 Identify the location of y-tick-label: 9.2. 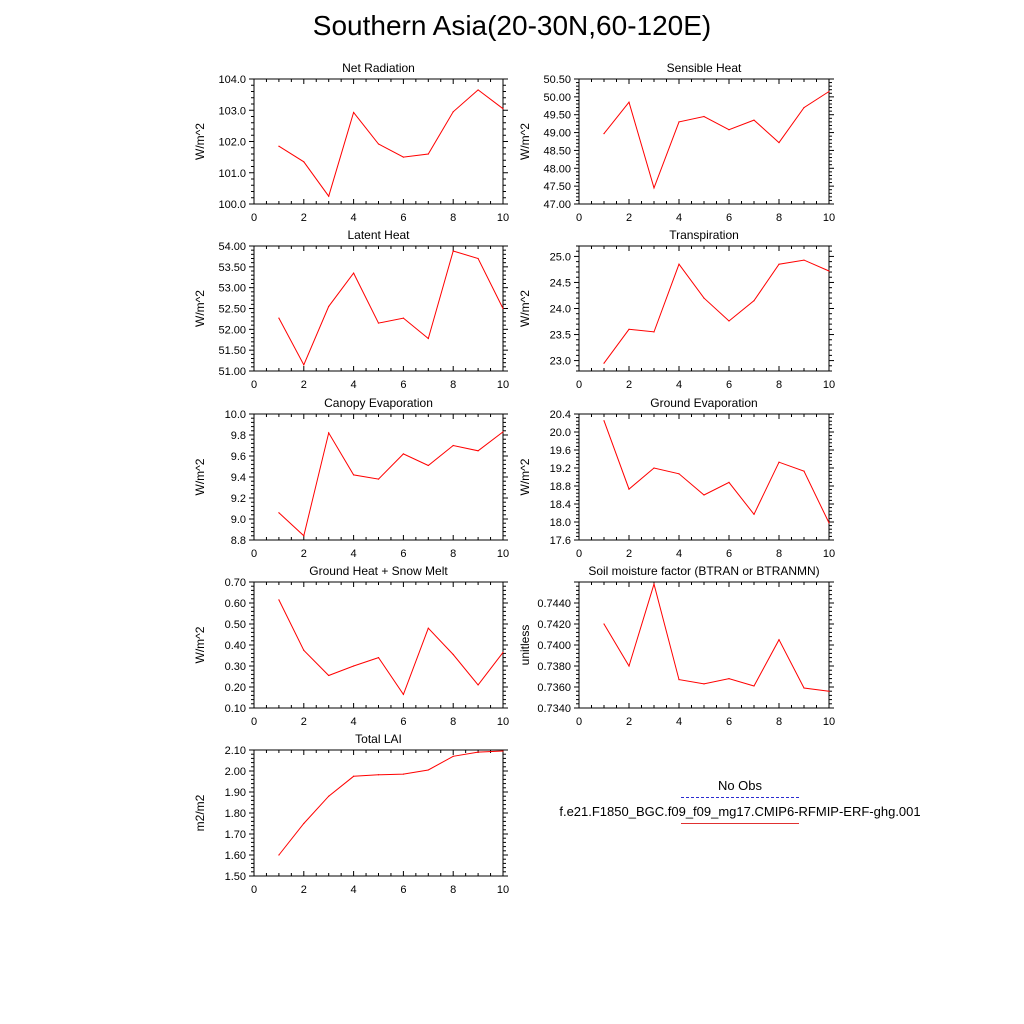
(238, 499).